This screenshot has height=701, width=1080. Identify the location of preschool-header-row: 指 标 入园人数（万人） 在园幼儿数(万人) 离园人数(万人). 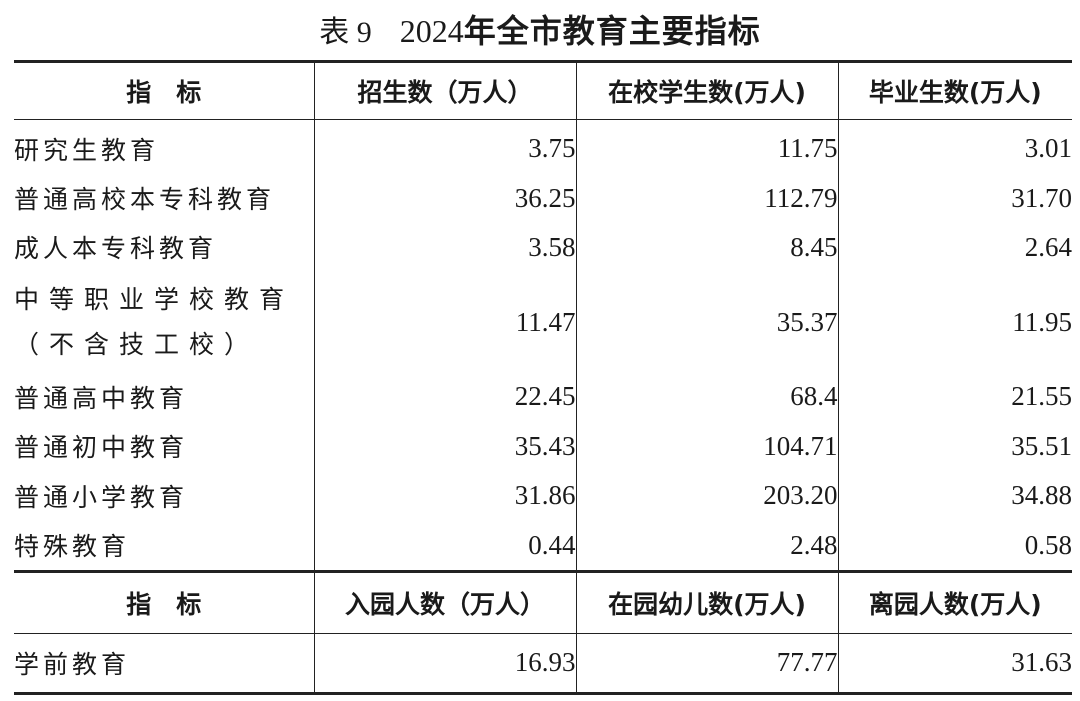
(543, 601).